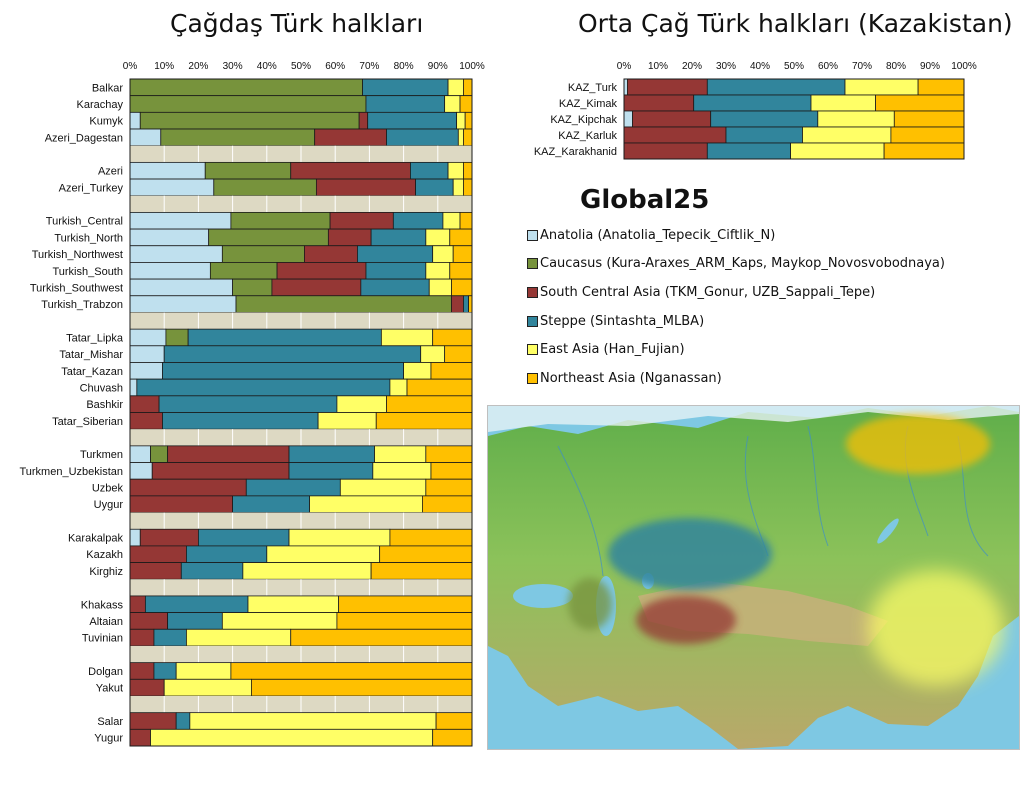 The height and width of the screenshot is (800, 1033). I want to click on row-label: Uzbek, so click(108, 489).